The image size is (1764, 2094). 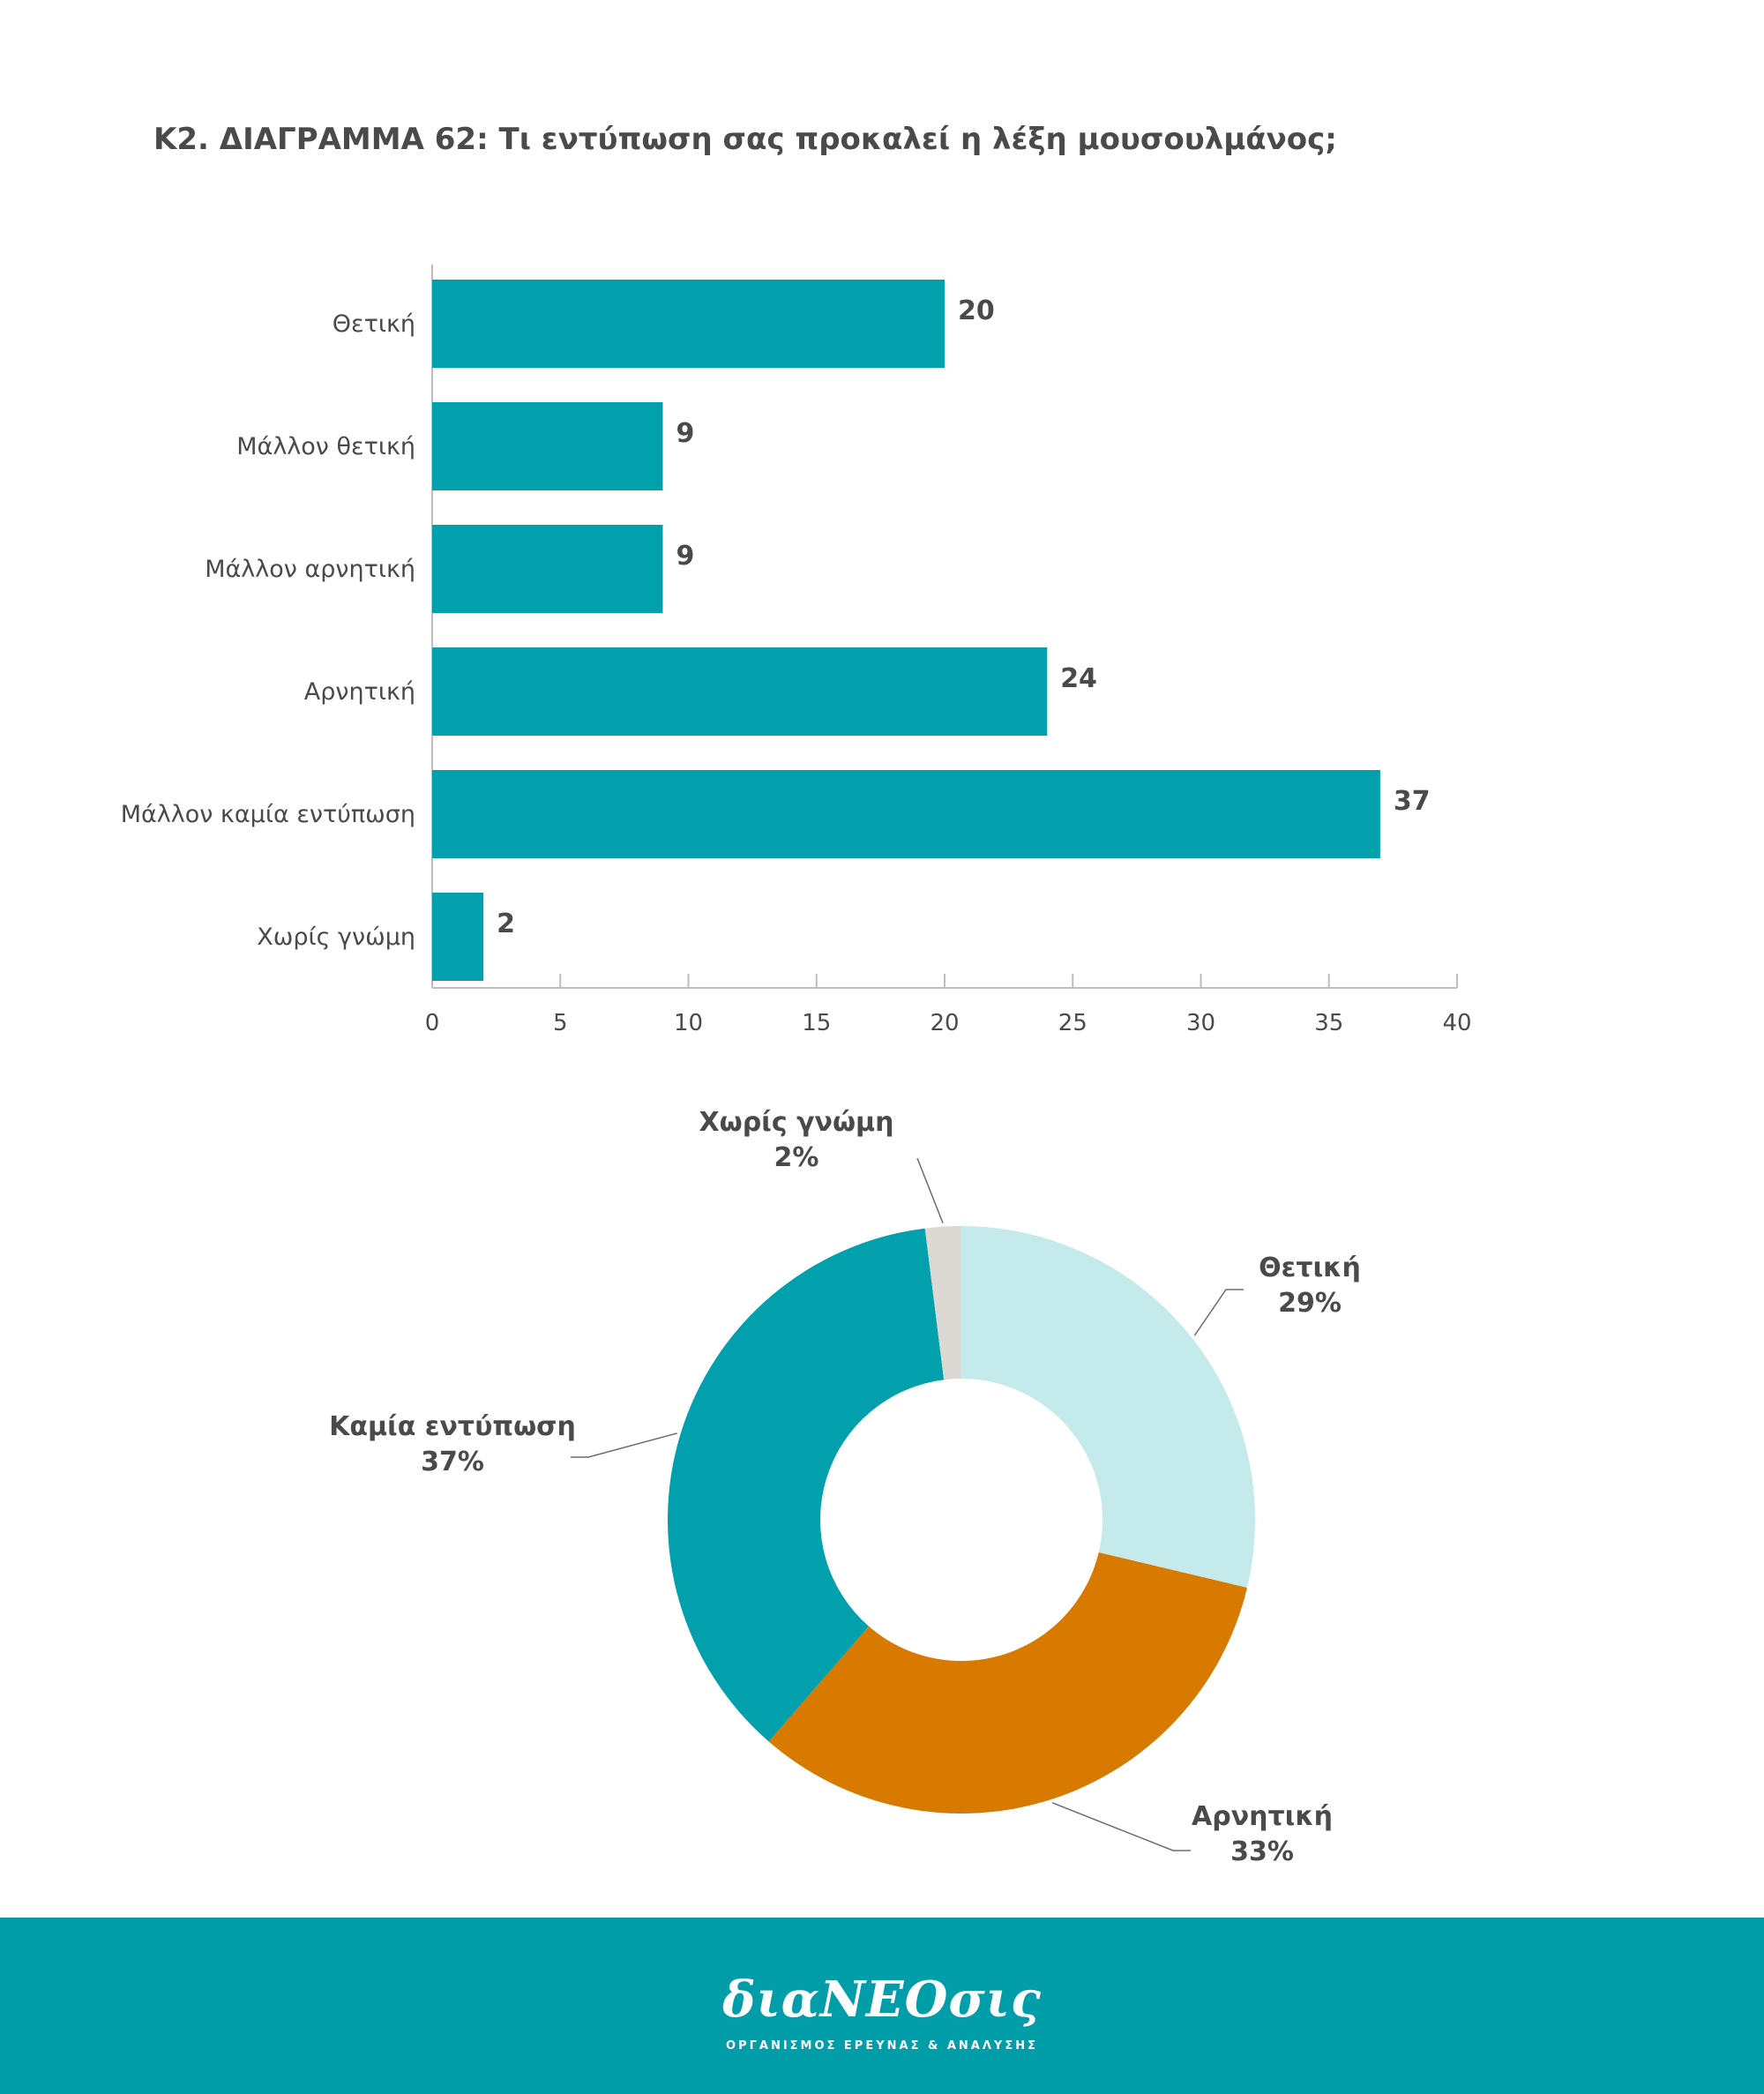 I want to click on slice-value-label: 33%, so click(x=1262, y=1851).